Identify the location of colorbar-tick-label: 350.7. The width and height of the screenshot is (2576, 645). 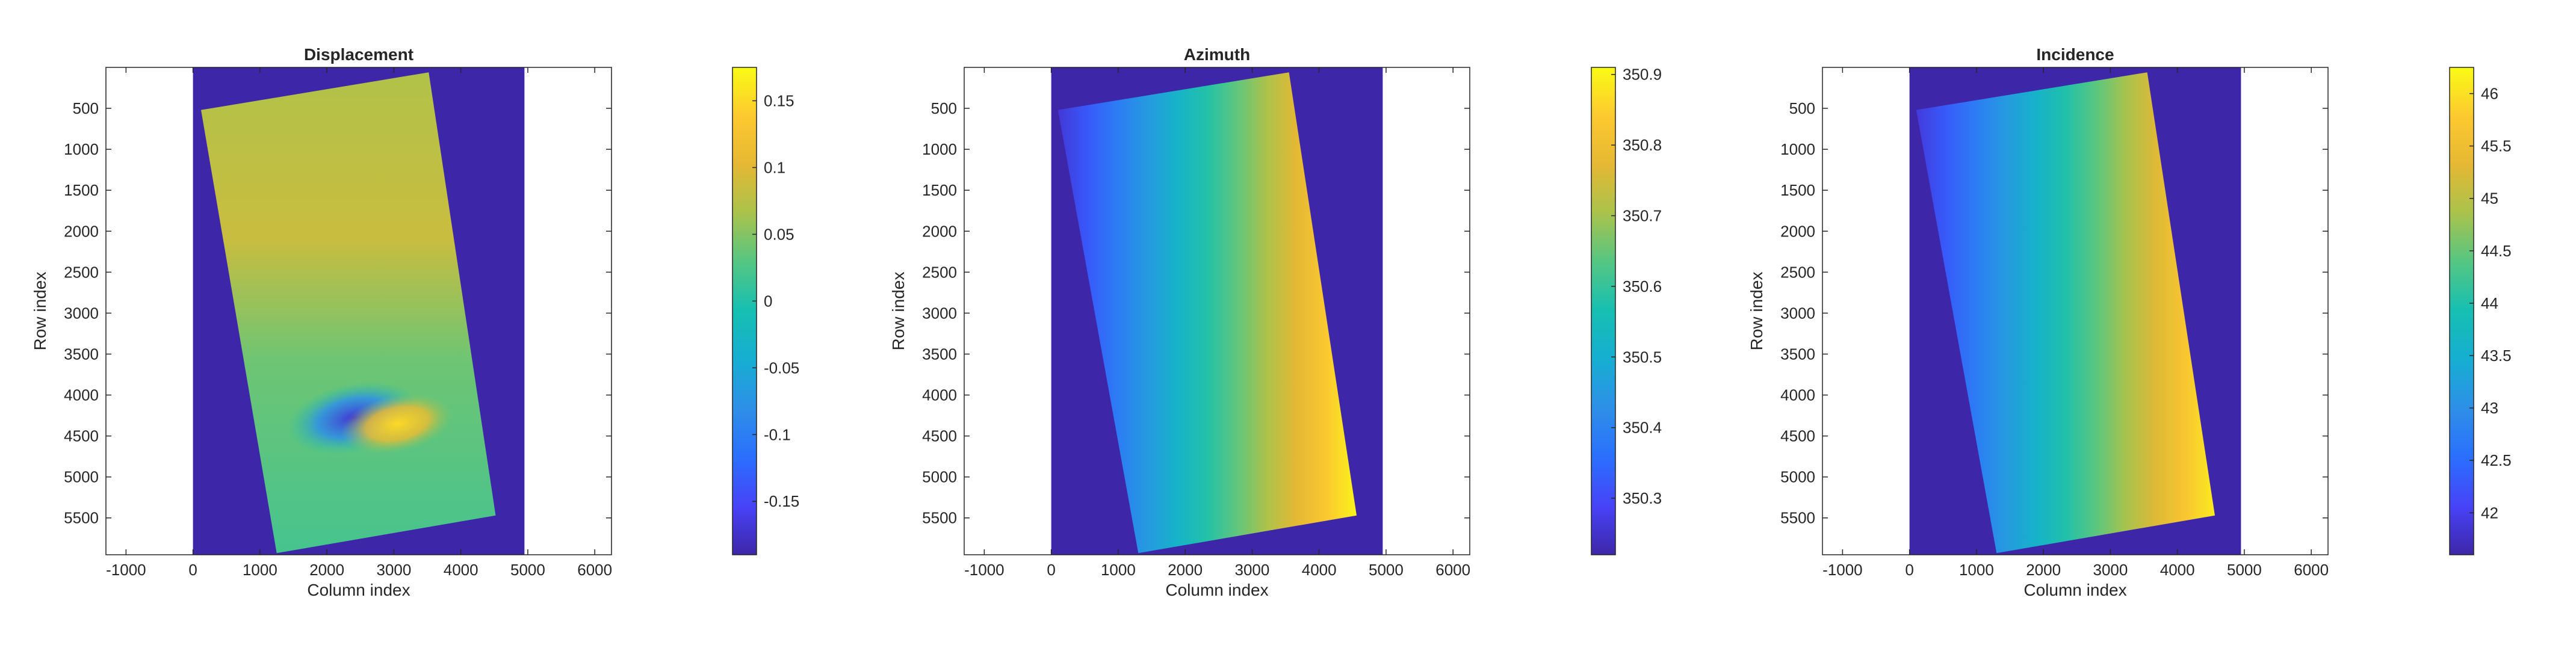
(1642, 216).